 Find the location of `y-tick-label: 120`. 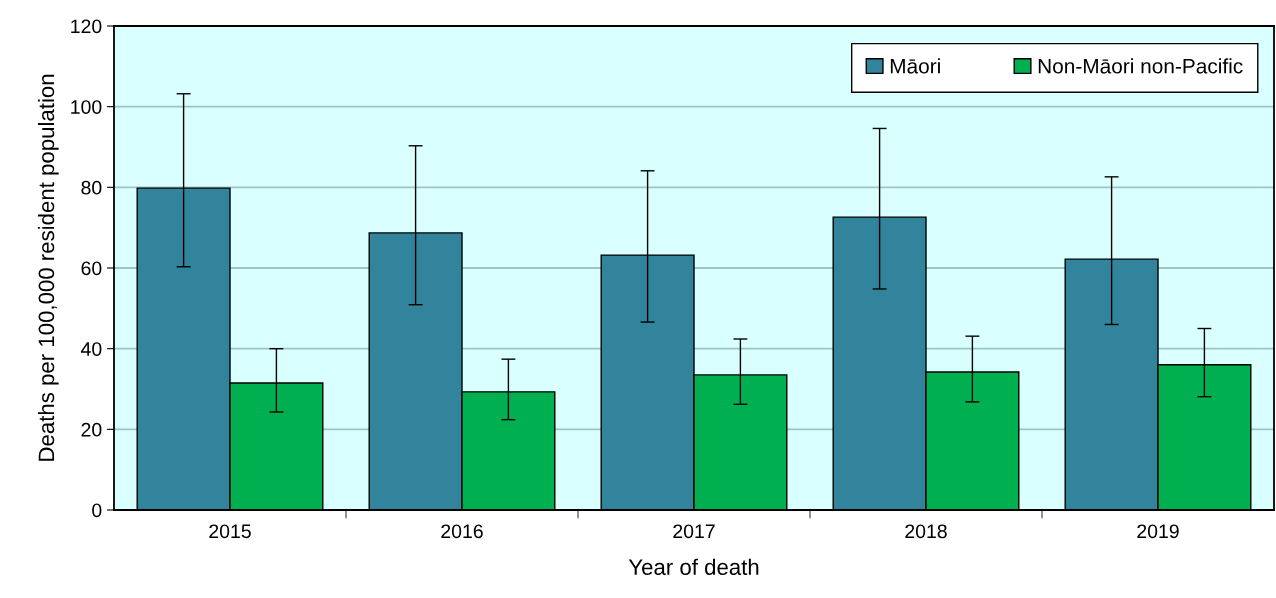

y-tick-label: 120 is located at coordinates (86, 26).